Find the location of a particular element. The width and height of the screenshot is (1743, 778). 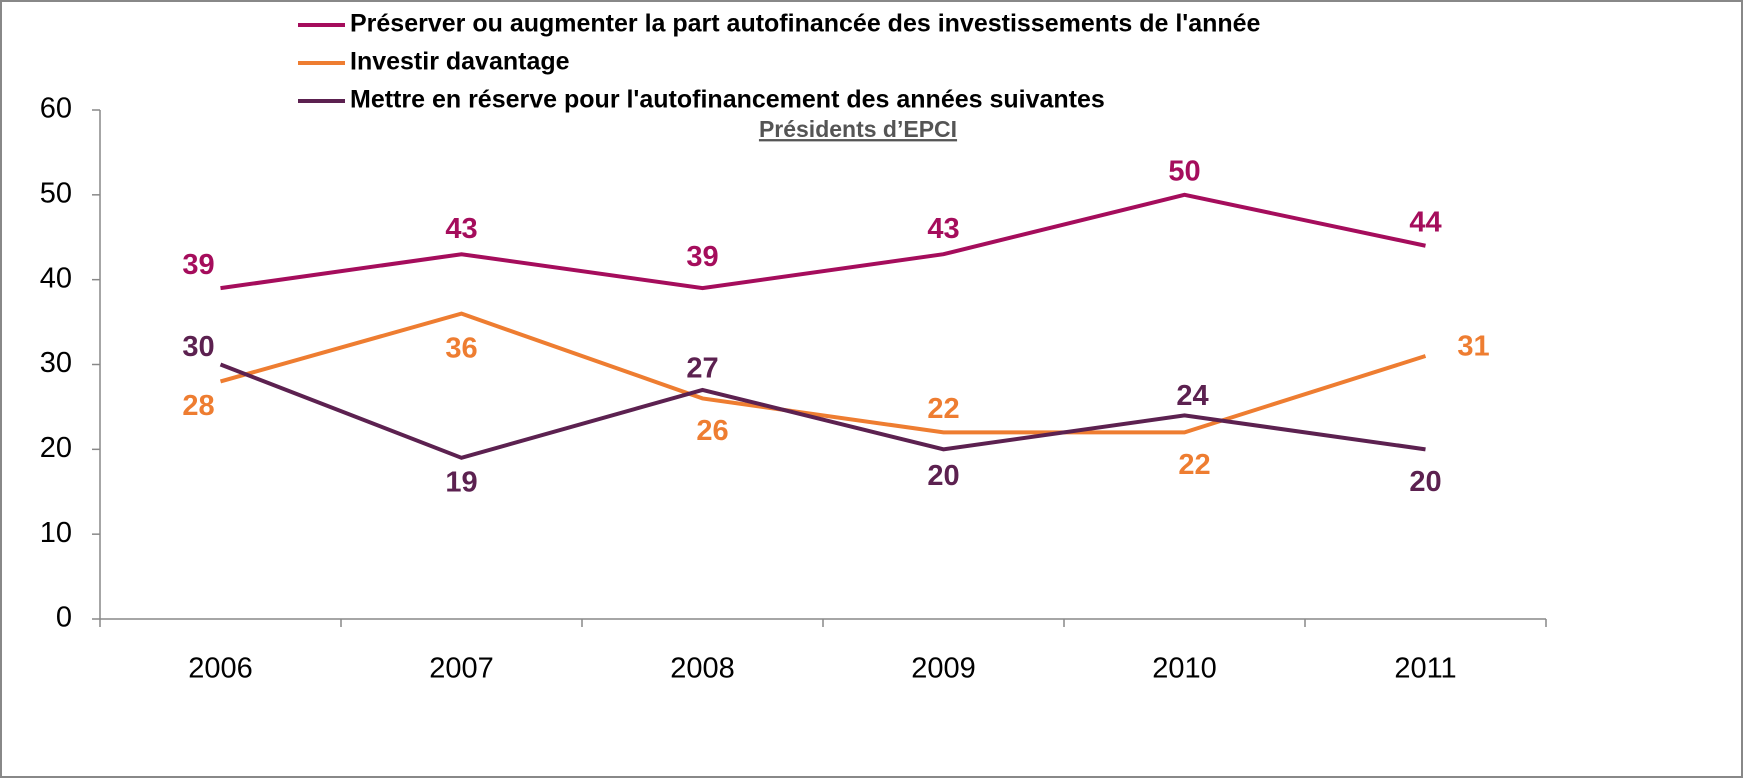

x-tick-label: 2006 is located at coordinates (220, 669).